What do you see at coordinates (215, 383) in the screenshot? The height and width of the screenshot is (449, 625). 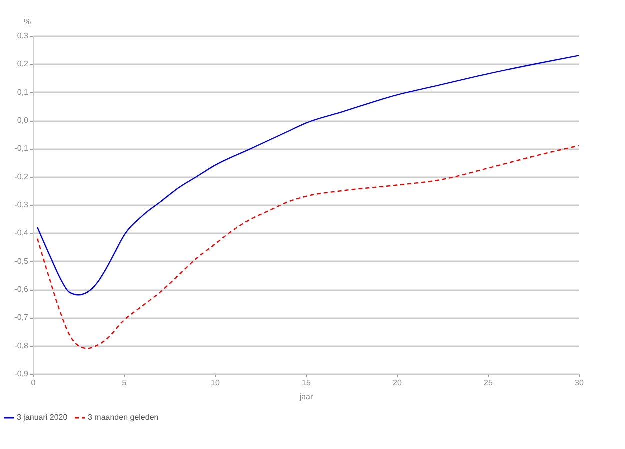 I see `x-tick-label: 10` at bounding box center [215, 383].